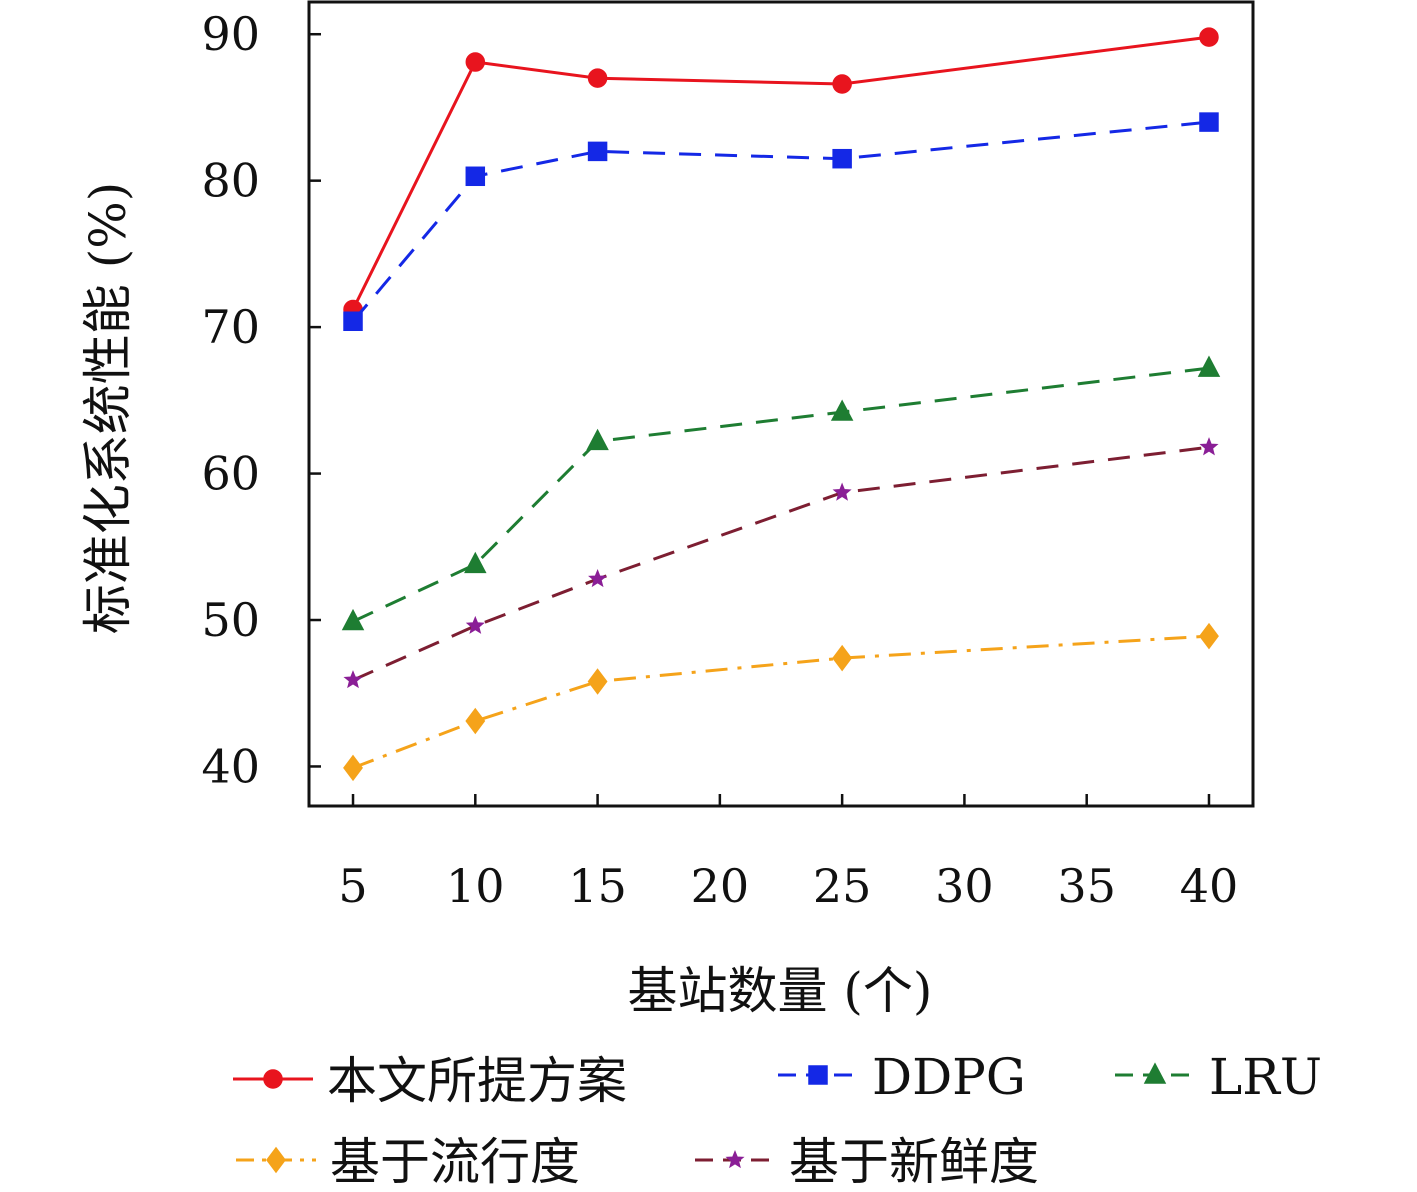  What do you see at coordinates (230, 620) in the screenshot?
I see `y-tick-label: 50` at bounding box center [230, 620].